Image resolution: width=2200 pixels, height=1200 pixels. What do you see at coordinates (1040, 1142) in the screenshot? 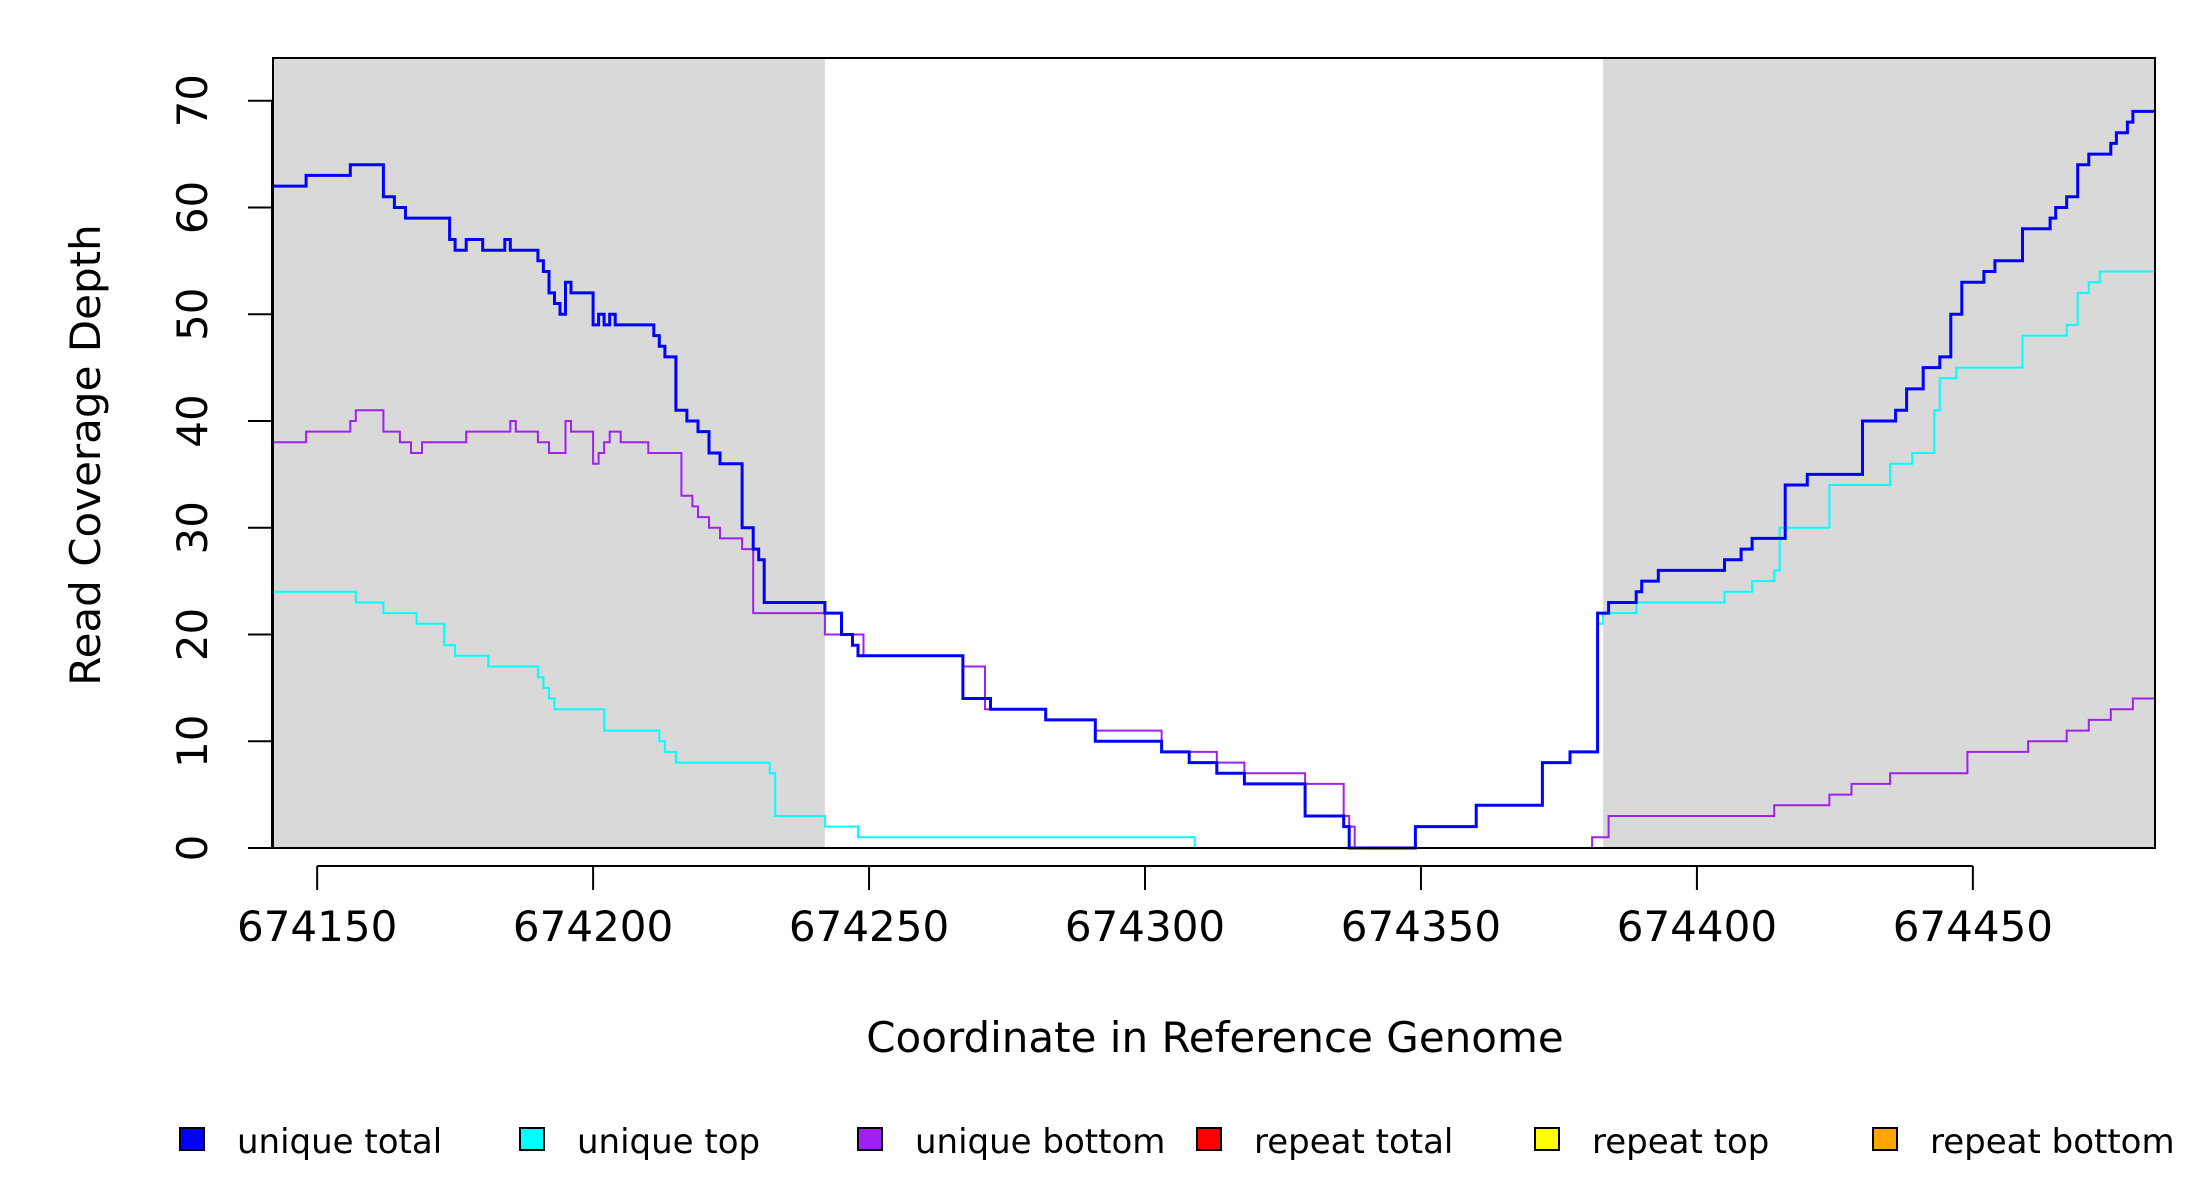
I see `legend-label: unique bottom` at bounding box center [1040, 1142].